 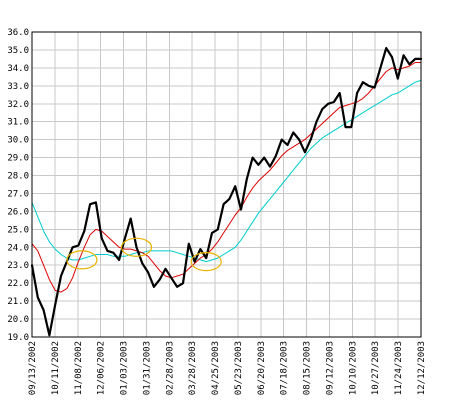 What do you see at coordinates (399, 368) in the screenshot?
I see `x-tick-label: 11/24/2003` at bounding box center [399, 368].